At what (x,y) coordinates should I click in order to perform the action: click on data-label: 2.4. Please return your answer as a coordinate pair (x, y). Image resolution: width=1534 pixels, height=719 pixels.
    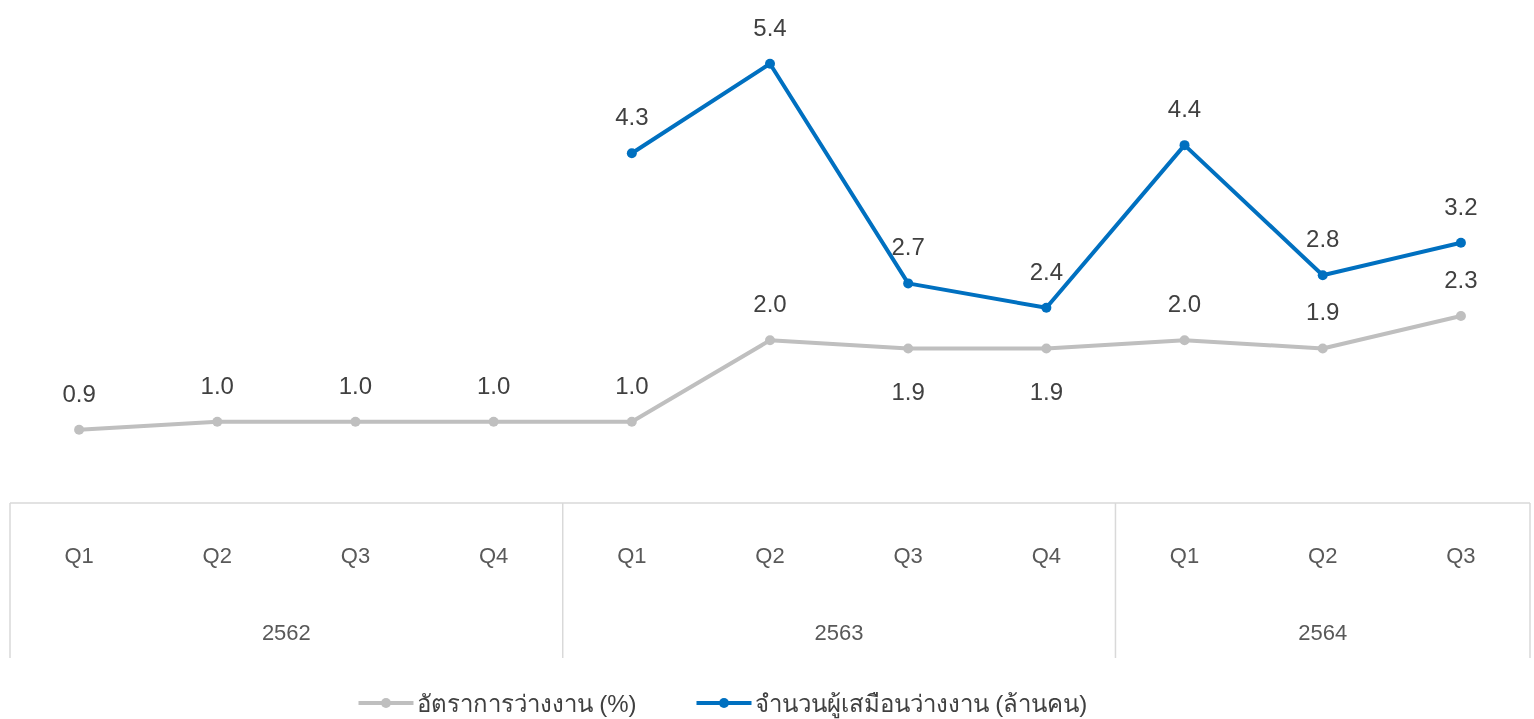
    Looking at the image, I should click on (1046, 271).